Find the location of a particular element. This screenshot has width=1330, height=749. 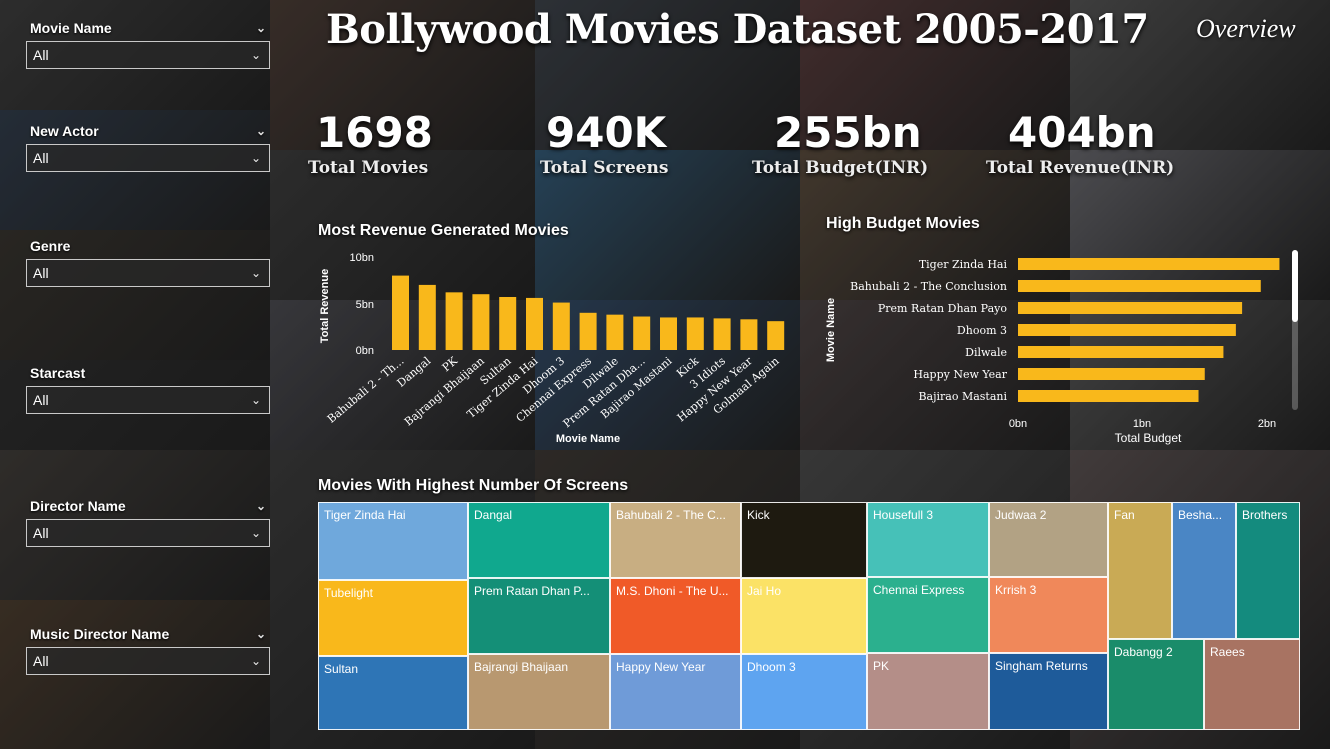

kpi-label: Total Movies is located at coordinates (368, 168).